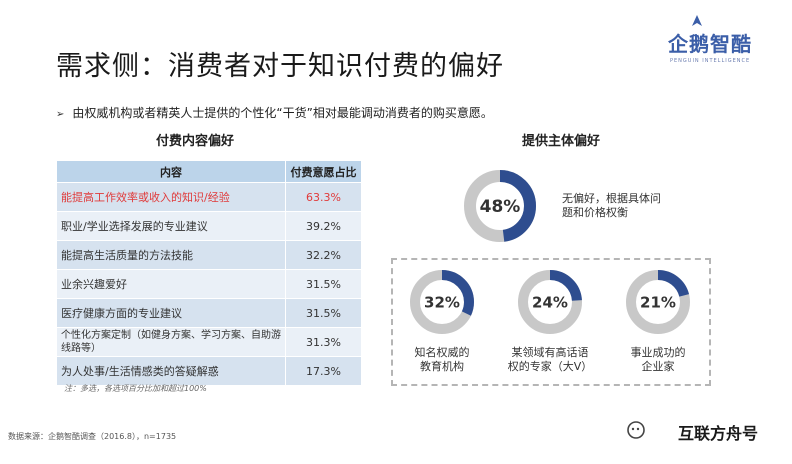  Describe the element at coordinates (171, 342) in the screenshot. I see `table-cell-content: 个性化方案定制（如健身方案、学习方案、自助游线路等）` at that location.